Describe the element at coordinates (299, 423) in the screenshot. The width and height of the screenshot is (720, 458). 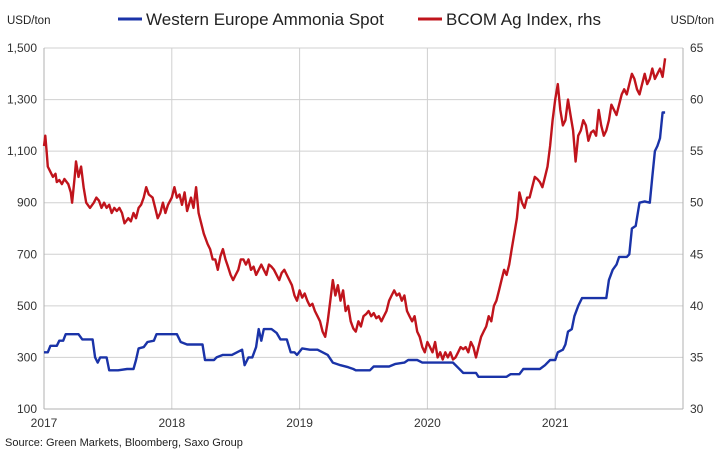
I see `x-tick-label: 2019` at that location.